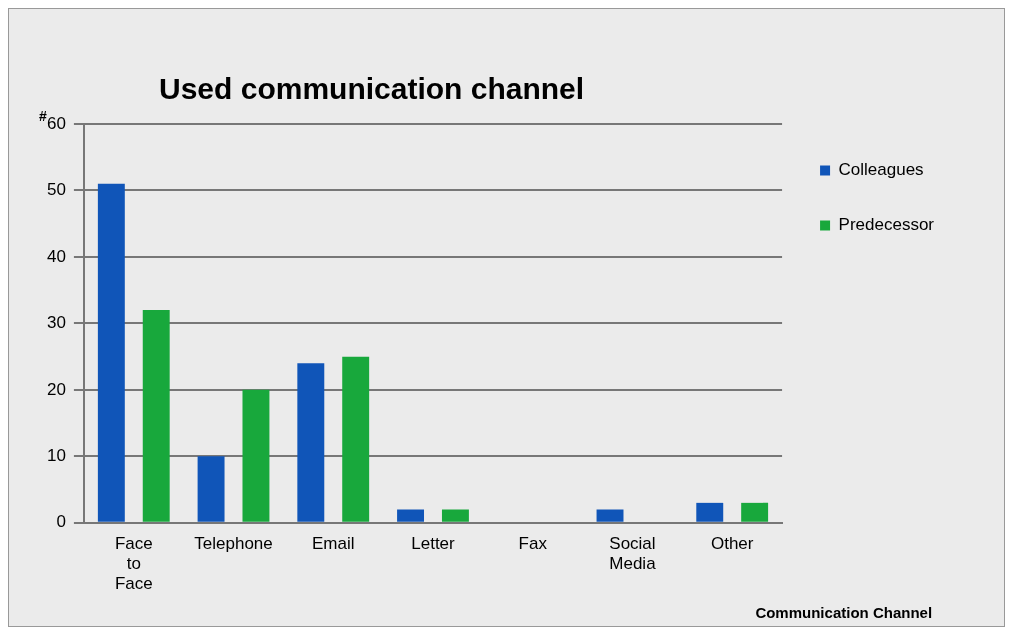  I want to click on y-tick-label: 0, so click(61, 522).